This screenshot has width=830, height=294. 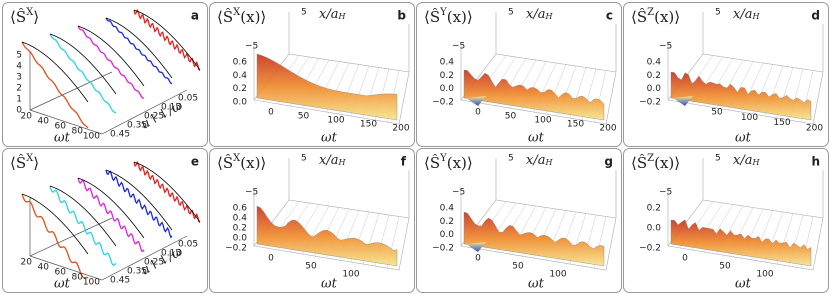 What do you see at coordinates (608, 162) in the screenshot?
I see `panel-letter: g` at bounding box center [608, 162].